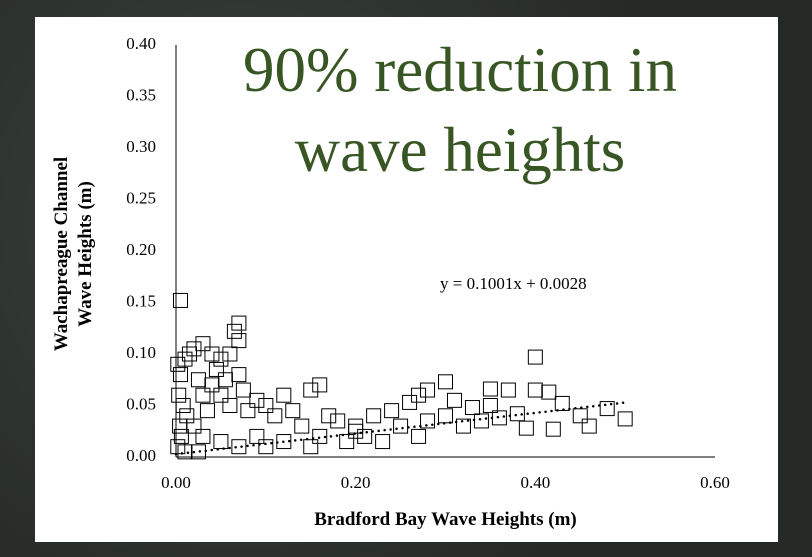 The height and width of the screenshot is (557, 812). I want to click on y-tick-label: 0.35, so click(141, 94).